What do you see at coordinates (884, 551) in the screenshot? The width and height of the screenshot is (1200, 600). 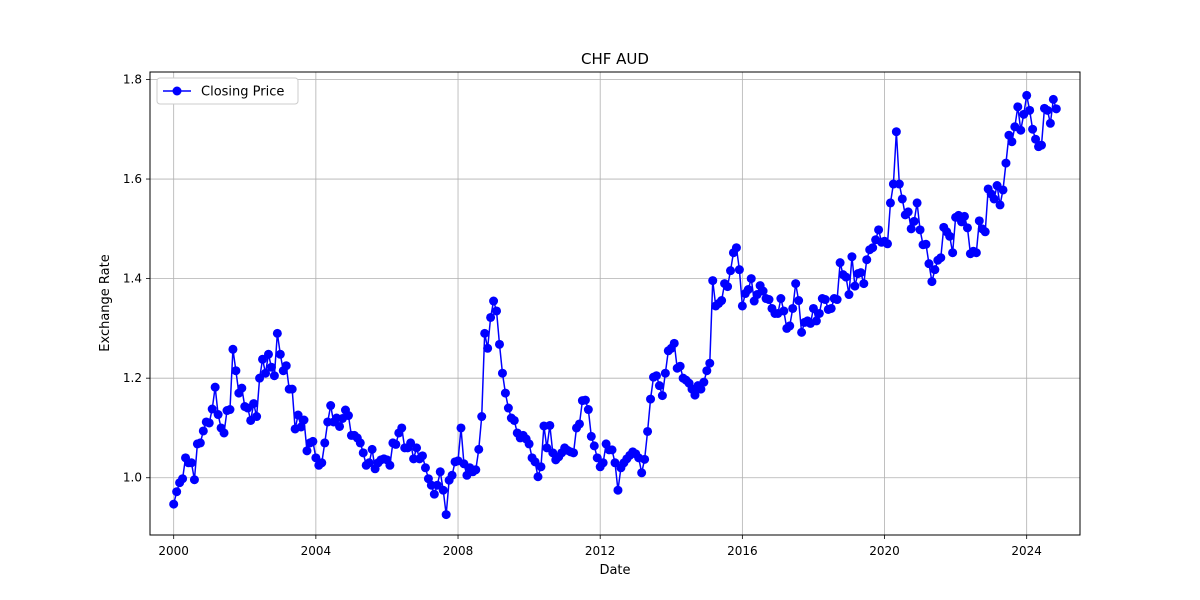 I see `x-tick-label: 2020` at bounding box center [884, 551].